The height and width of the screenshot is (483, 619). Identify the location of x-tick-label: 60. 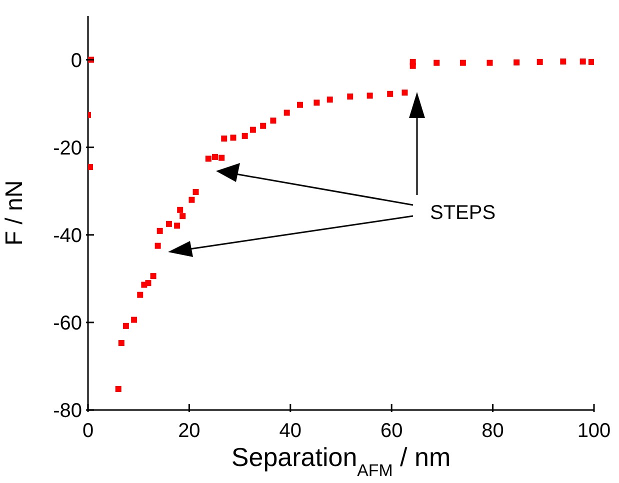
(391, 431).